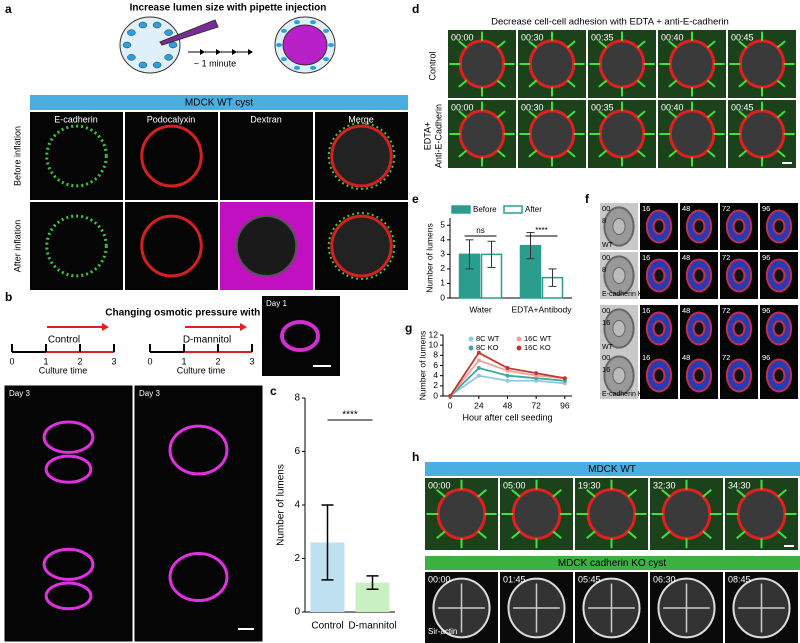 Image resolution: width=800 pixels, height=643 pixels. Describe the element at coordinates (480, 309) in the screenshot. I see `x-tick-label: Water` at that location.